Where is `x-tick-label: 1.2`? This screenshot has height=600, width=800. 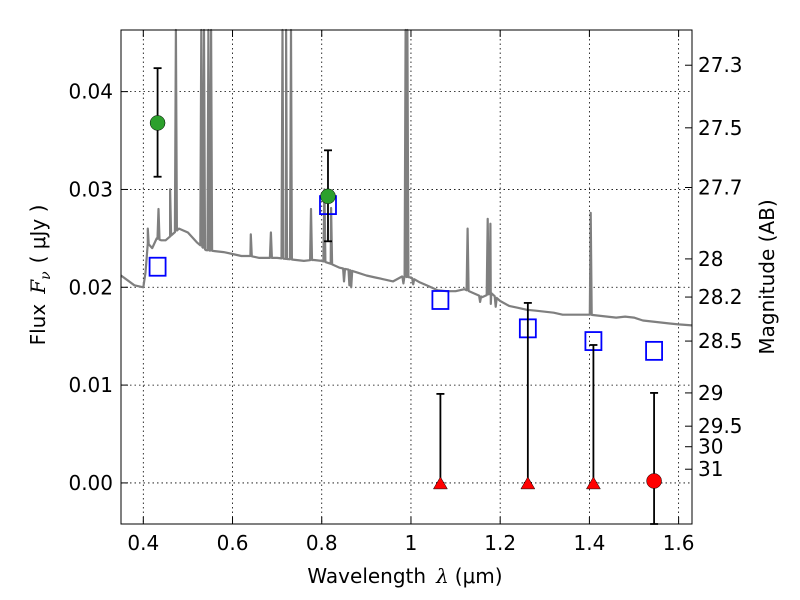
x-tick-label: 1.2 is located at coordinates (500, 543).